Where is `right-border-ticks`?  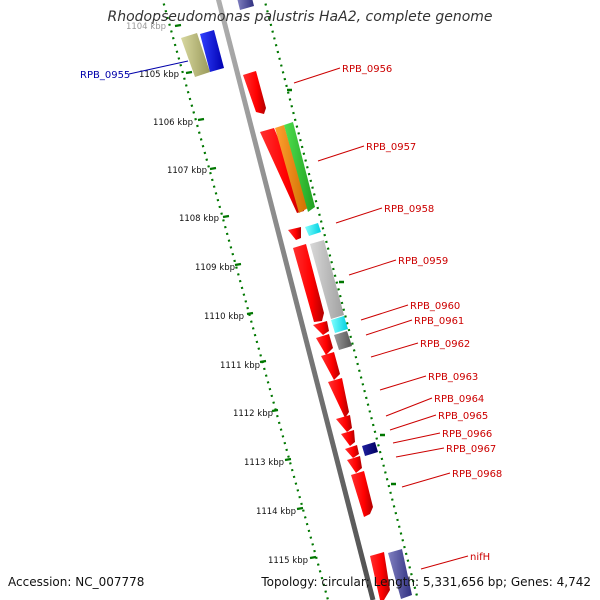 right-border-ticks is located at coordinates (341, 287).